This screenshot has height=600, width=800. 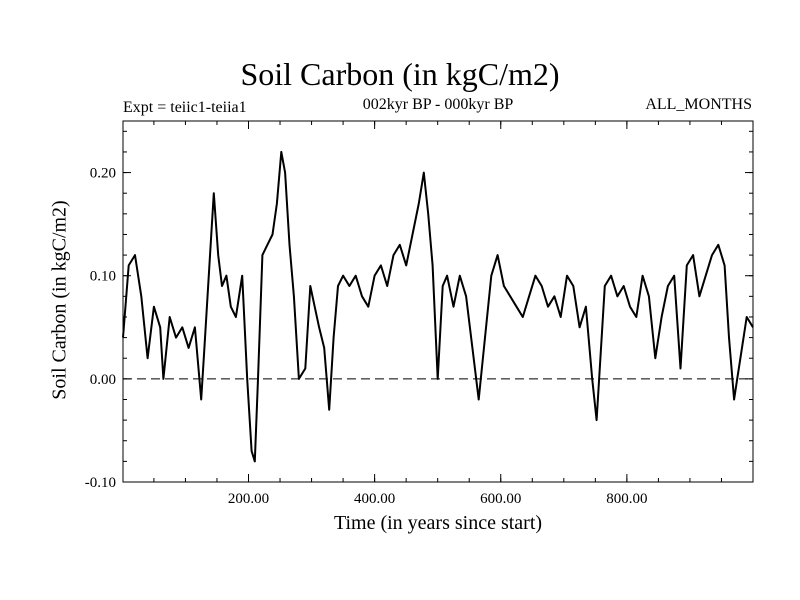 What do you see at coordinates (248, 499) in the screenshot?
I see `x-tick-label: 200.00` at bounding box center [248, 499].